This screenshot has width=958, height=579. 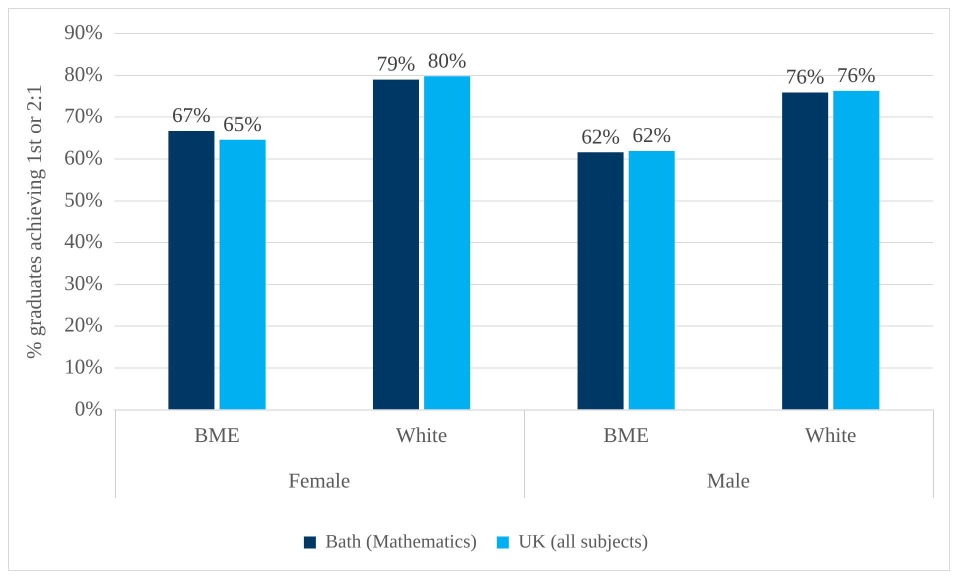 What do you see at coordinates (319, 480) in the screenshot?
I see `text: Female` at bounding box center [319, 480].